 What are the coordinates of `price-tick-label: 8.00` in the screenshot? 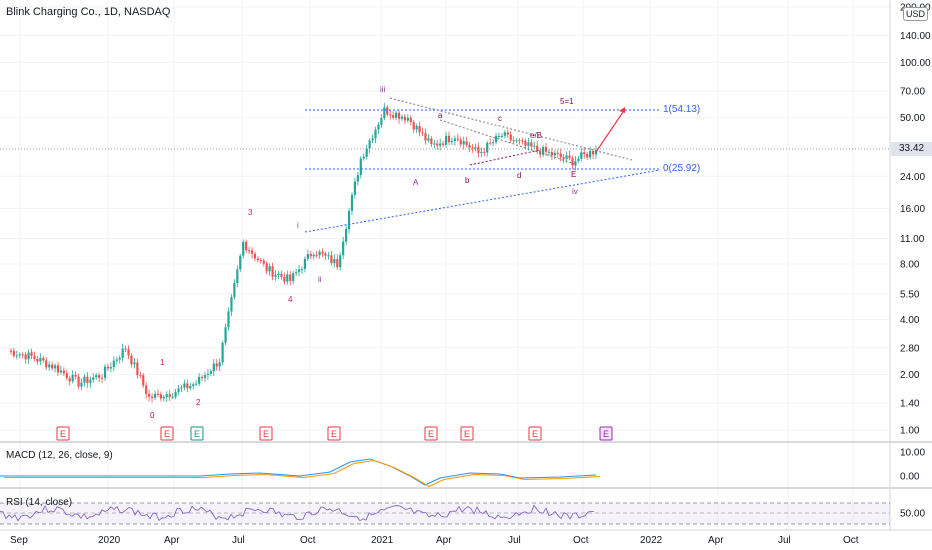 It's located at (910, 264).